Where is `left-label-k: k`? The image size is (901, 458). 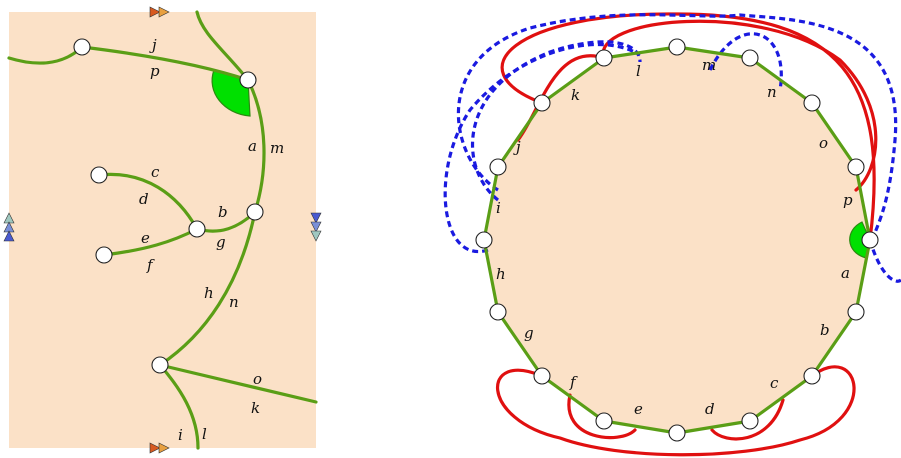 left-label-k: k is located at coordinates (255, 408).